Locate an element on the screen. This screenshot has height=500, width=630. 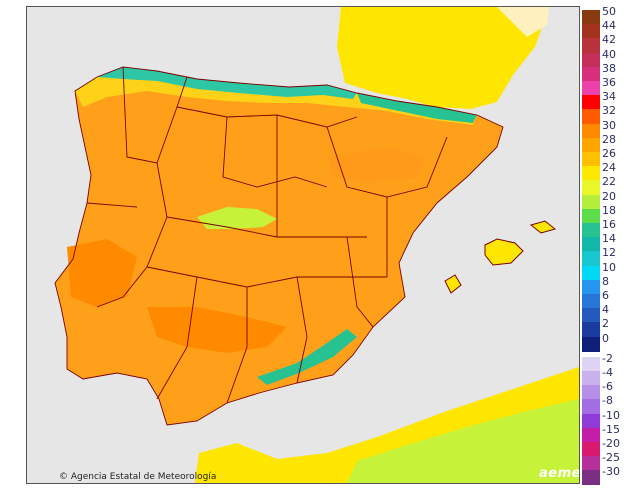
betic-range is located at coordinates (307, 357).